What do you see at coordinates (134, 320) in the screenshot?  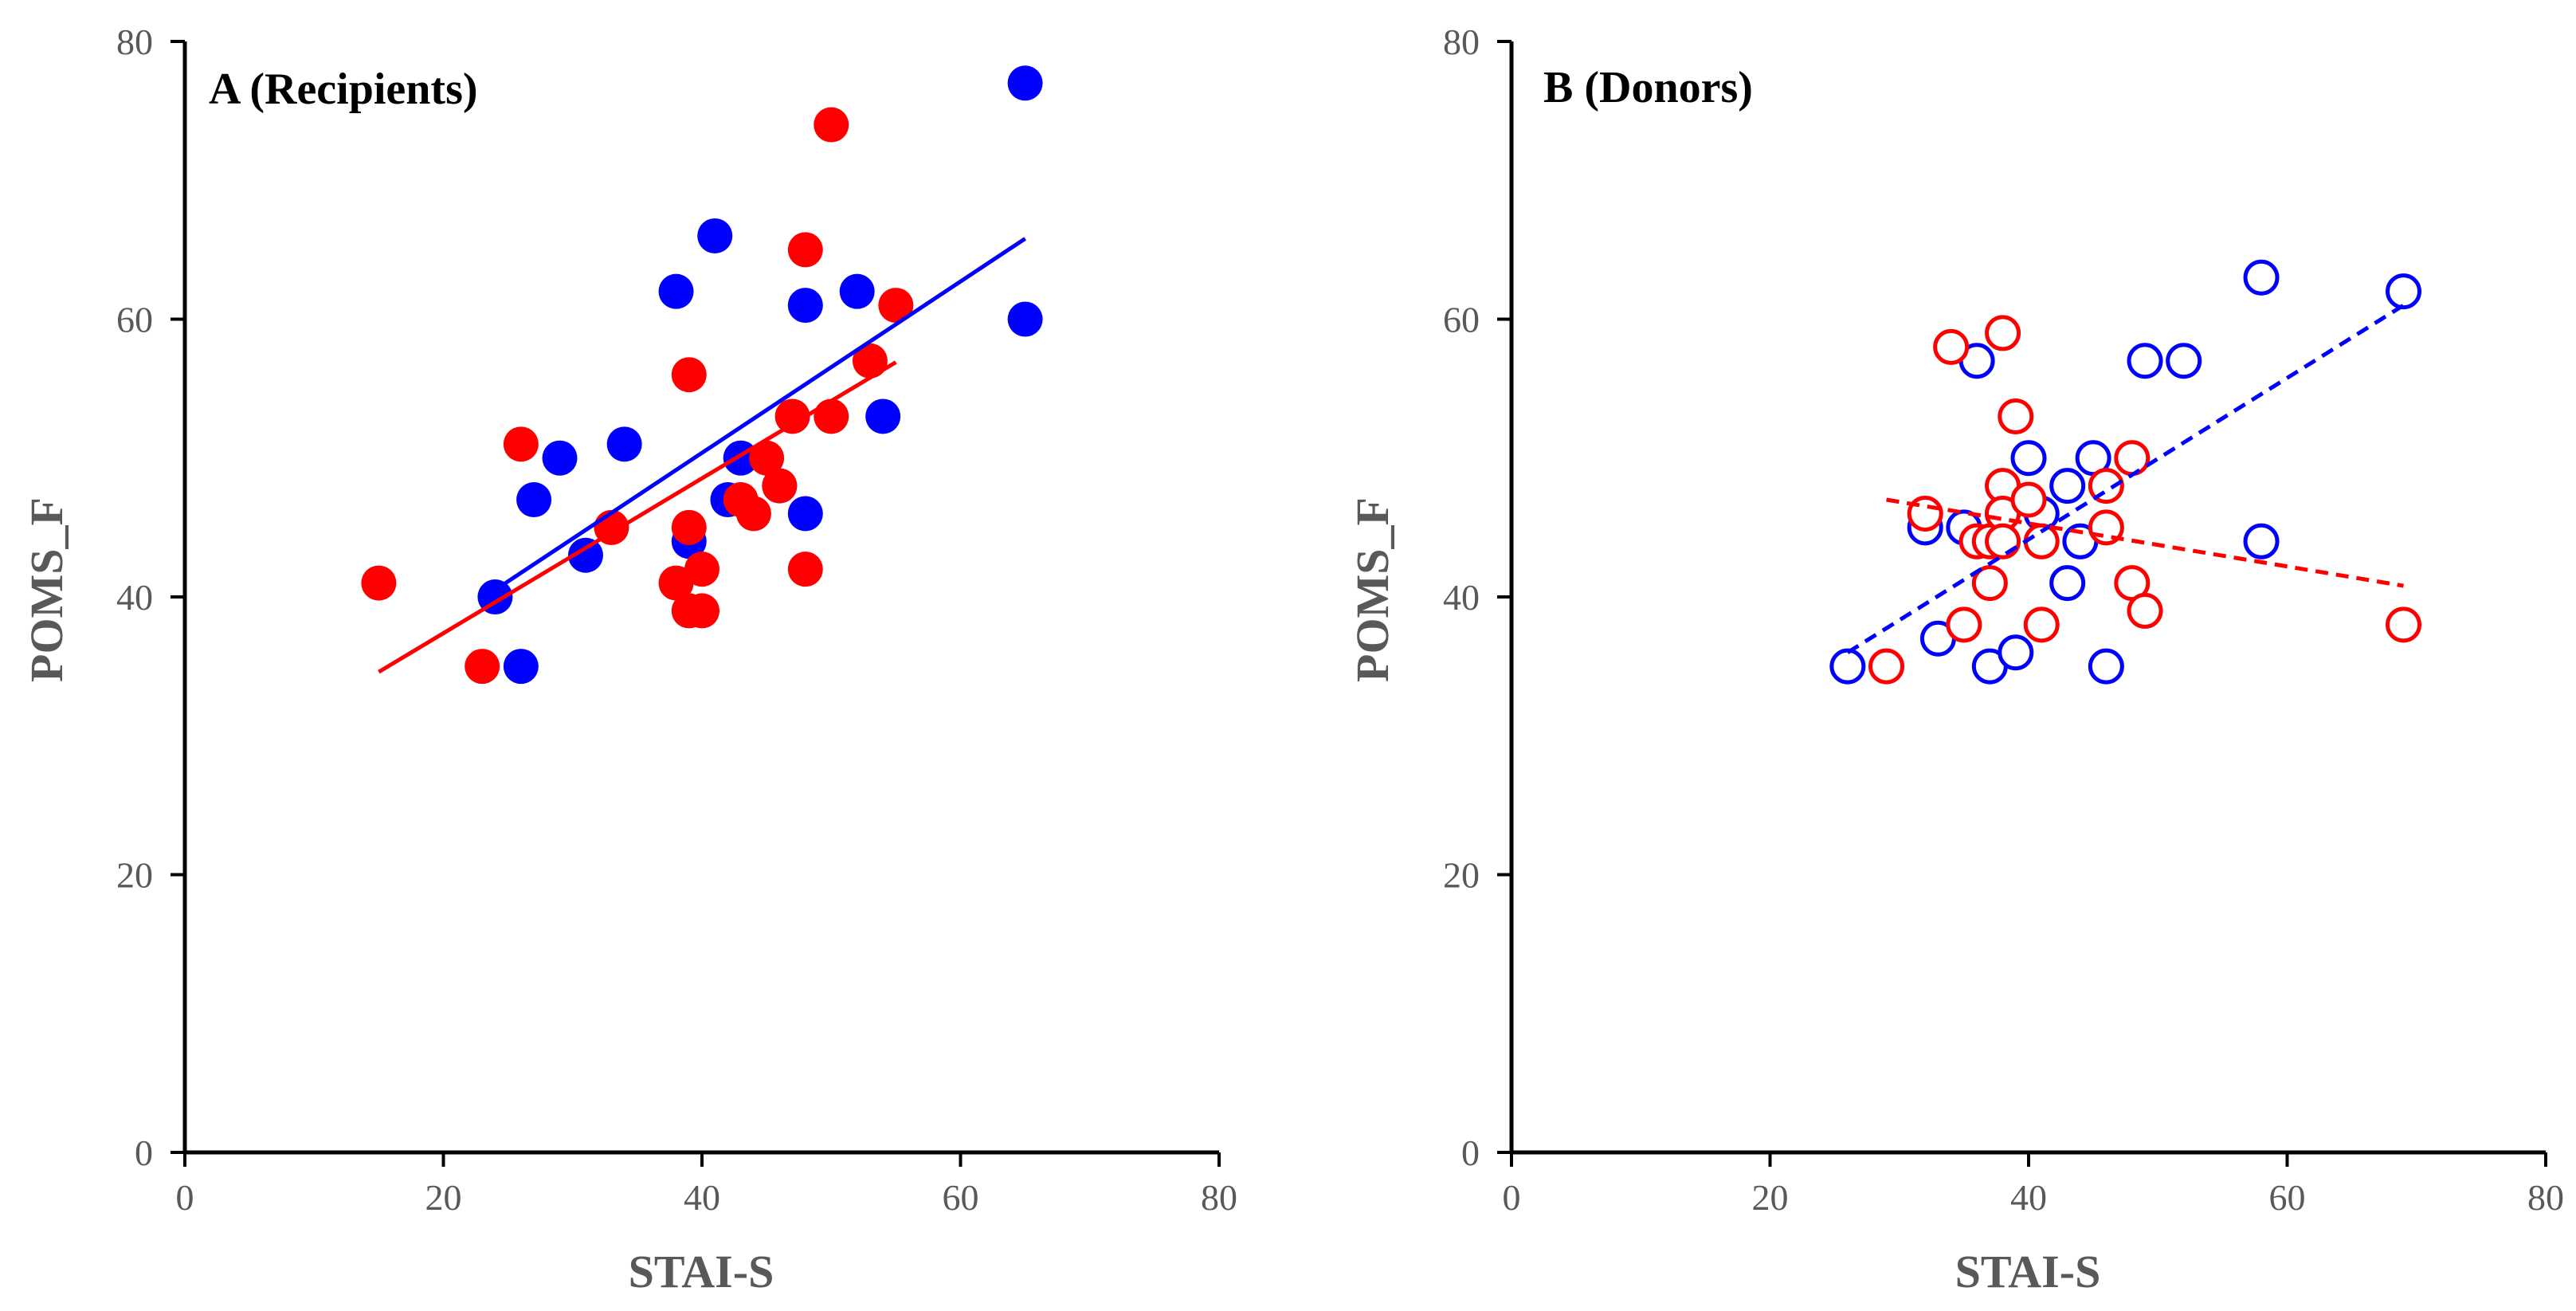 I see `panel-a-y-tick-label: 60` at bounding box center [134, 320].